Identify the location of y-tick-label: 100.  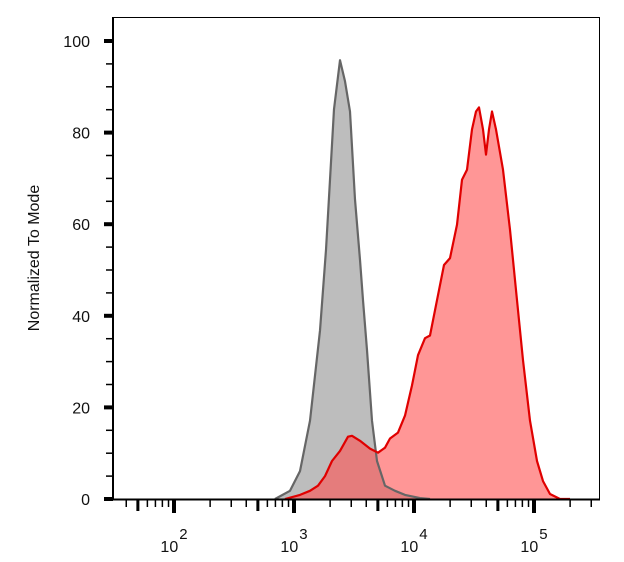
(76, 42).